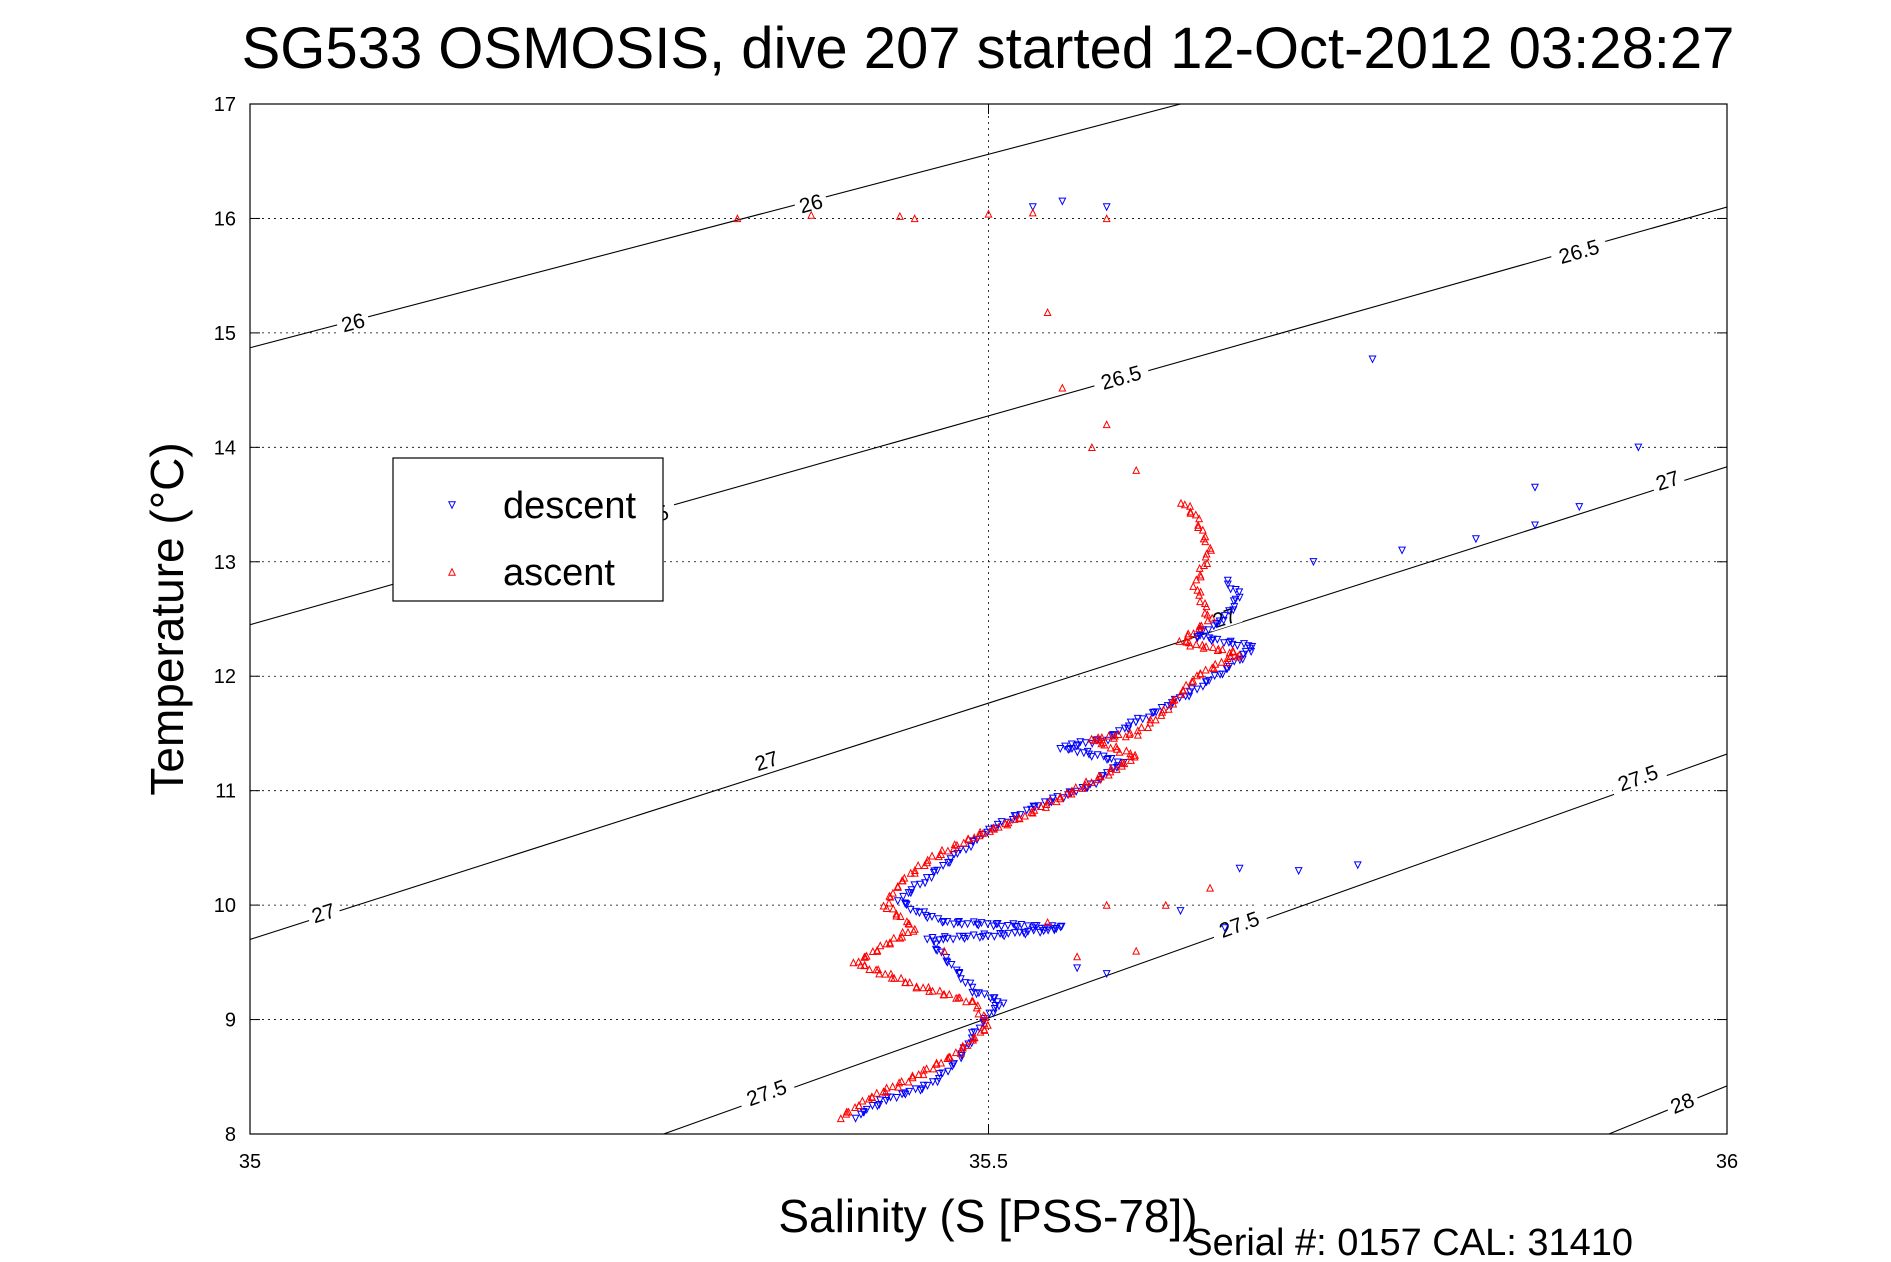 Image resolution: width=1891 pixels, height=1262 pixels. Describe the element at coordinates (230, 1135) in the screenshot. I see `y-tick-label: 8` at that location.